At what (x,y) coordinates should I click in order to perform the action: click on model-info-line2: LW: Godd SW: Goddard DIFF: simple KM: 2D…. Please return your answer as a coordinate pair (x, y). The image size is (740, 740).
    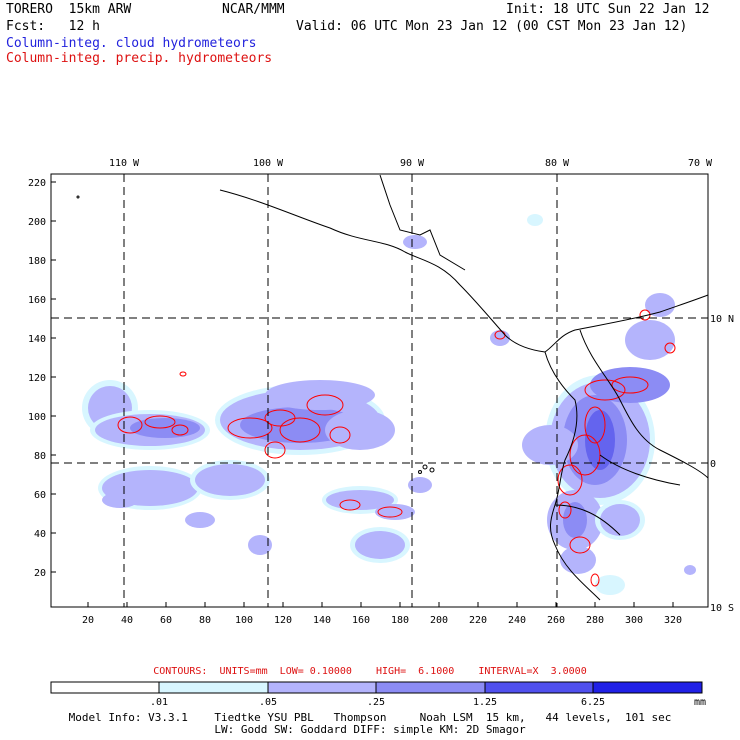
    Looking at the image, I should click on (370, 729).